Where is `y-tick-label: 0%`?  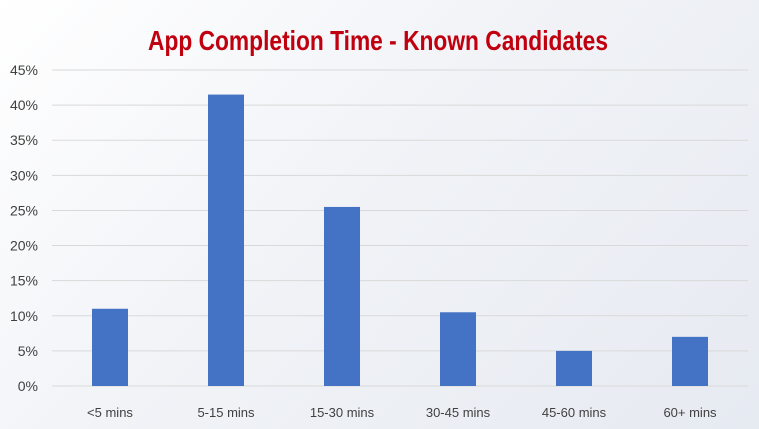
y-tick-label: 0% is located at coordinates (28, 386).